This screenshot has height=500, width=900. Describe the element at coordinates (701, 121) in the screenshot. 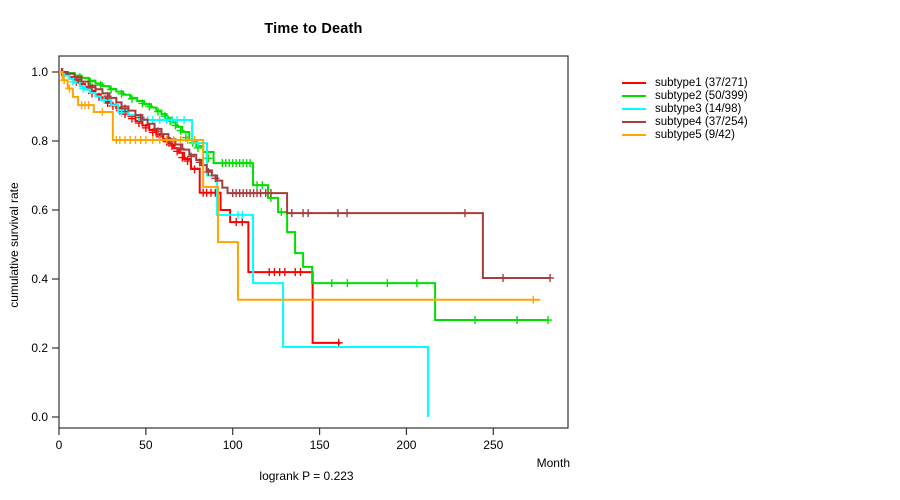

I see `legend-item-label: subtype4 (37/254)` at that location.